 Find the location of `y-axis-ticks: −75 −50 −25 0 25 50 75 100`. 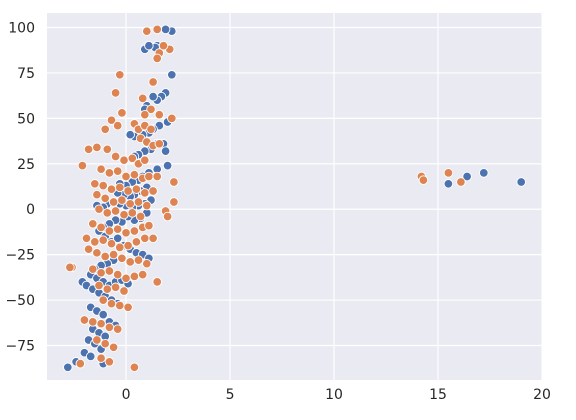

y-axis-ticks: −75 −50 −25 0 25 50 75 100 is located at coordinates (20, 188).